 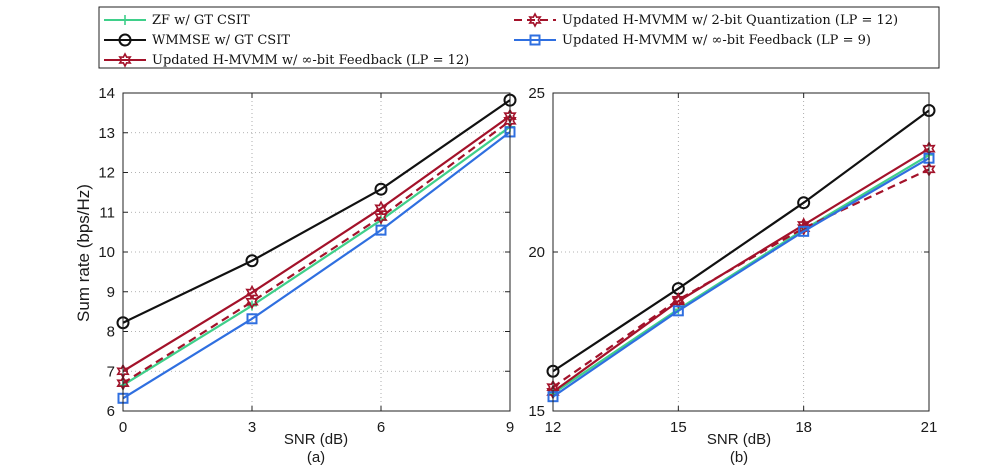 I want to click on panel-b-point-quant2, so click(x=803, y=228).